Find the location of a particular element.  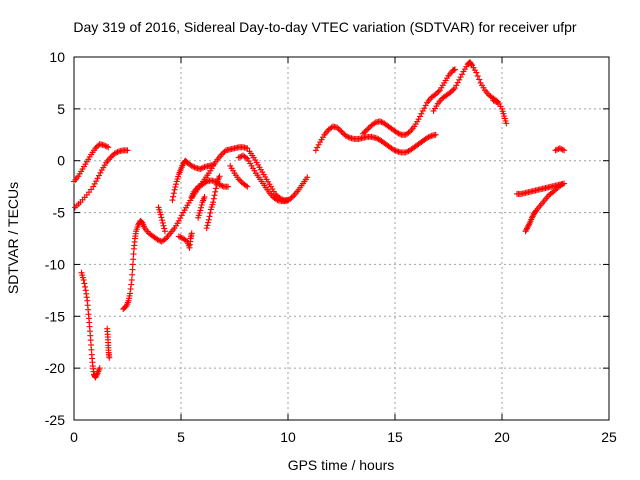

x-tick-label: 20 is located at coordinates (502, 437).